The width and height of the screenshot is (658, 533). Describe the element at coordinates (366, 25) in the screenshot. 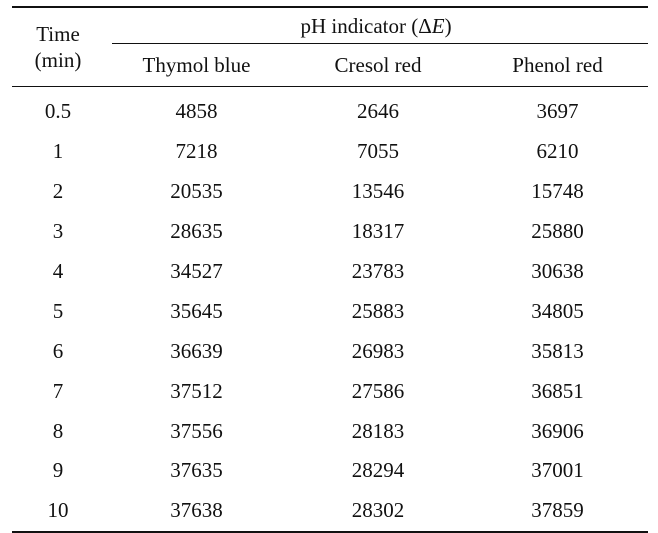

I see `group-header-prefix: pH indicator (Δ` at that location.